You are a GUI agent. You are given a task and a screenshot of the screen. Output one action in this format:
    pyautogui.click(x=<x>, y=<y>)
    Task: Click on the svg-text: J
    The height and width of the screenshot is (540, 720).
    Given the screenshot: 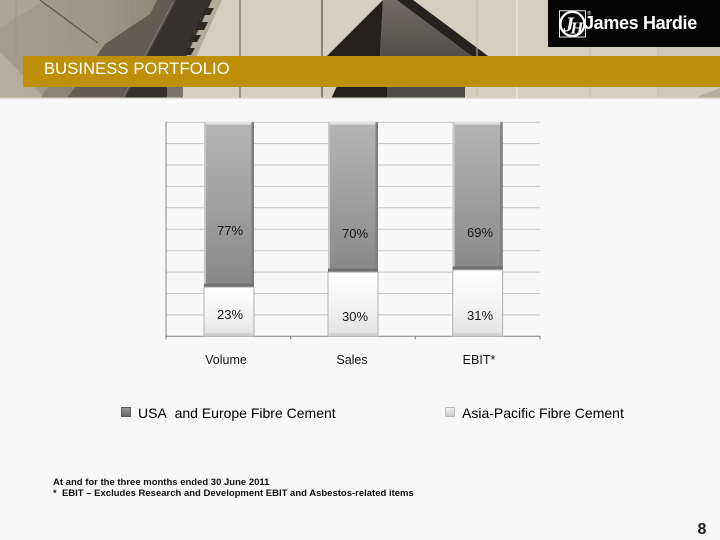 What is the action you would take?
    pyautogui.click(x=569, y=25)
    